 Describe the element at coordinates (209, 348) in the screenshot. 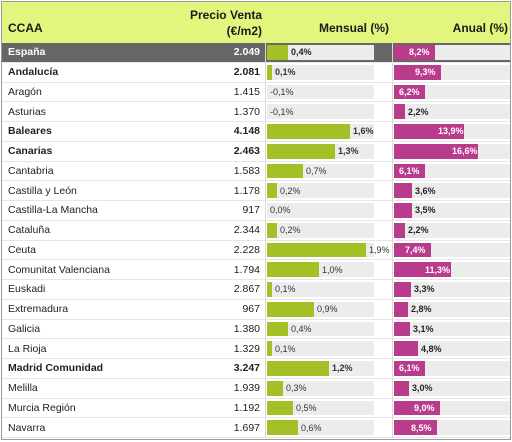

I see `precio-venta: 1.329` at that location.